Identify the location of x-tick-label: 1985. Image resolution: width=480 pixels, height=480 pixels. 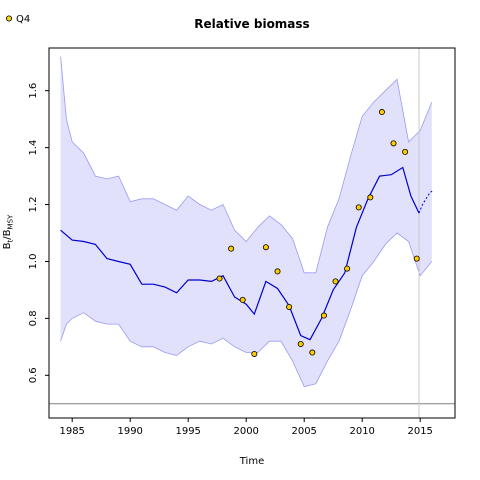
(71, 431).